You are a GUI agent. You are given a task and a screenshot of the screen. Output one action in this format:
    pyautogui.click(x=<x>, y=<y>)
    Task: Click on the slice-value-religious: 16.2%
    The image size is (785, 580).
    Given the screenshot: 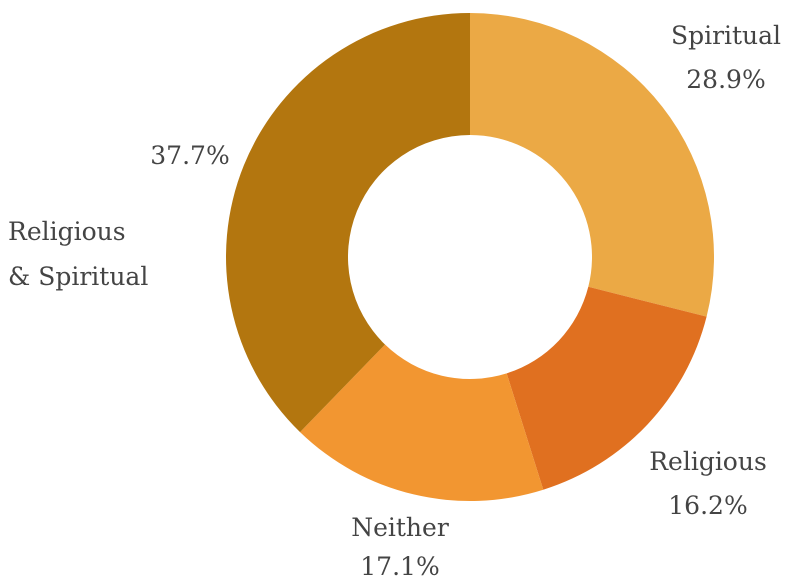 What is the action you would take?
    pyautogui.click(x=707, y=505)
    